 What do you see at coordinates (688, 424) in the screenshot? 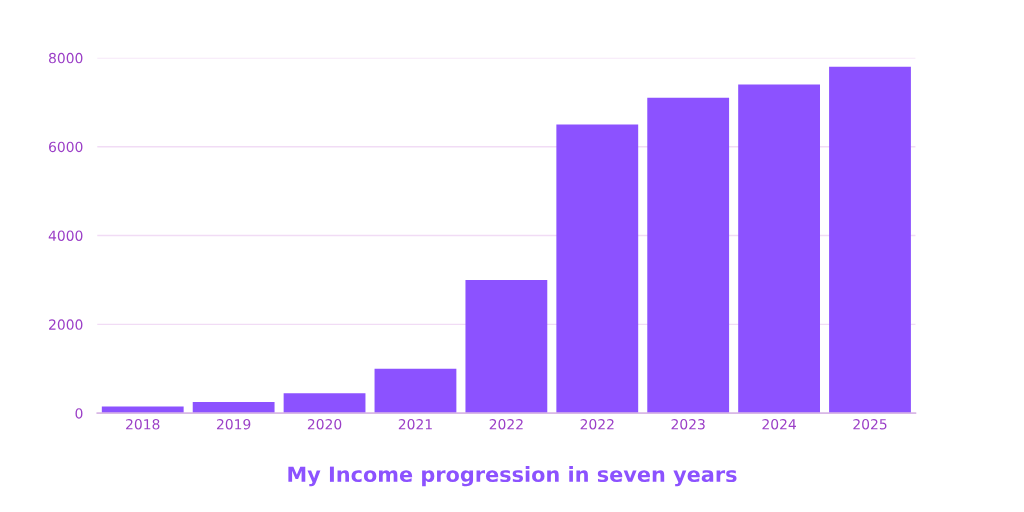
I see `x-tick-label: 2023` at bounding box center [688, 424].